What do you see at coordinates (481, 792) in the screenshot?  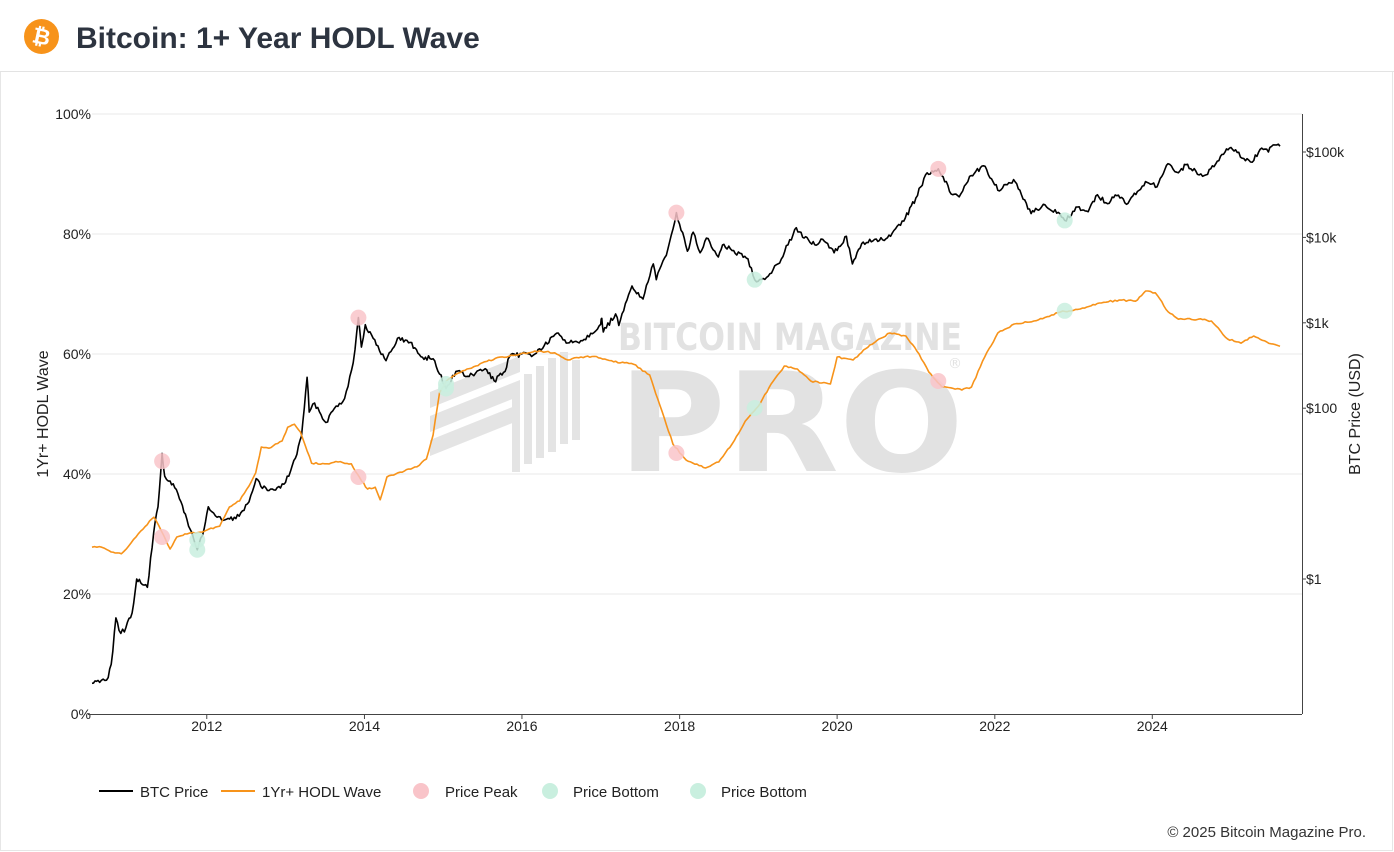 I see `legend-label: Price Peak` at bounding box center [481, 792].